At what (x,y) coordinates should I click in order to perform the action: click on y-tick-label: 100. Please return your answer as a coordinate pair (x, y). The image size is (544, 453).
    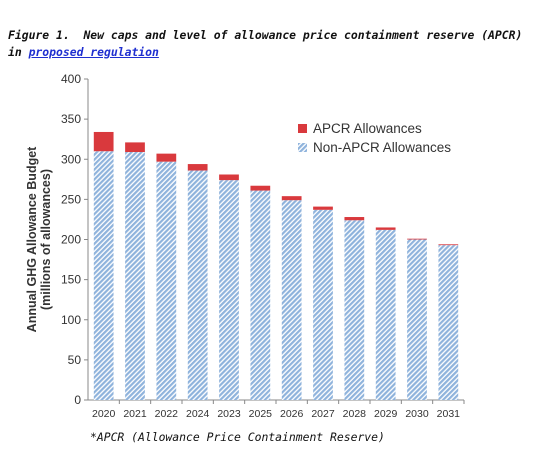
    Looking at the image, I should click on (71, 320).